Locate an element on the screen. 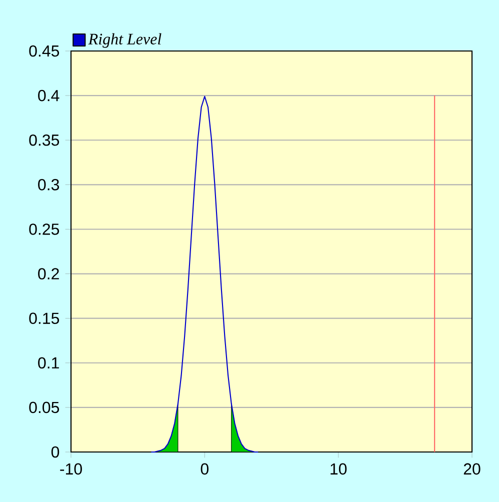 The image size is (499, 502). y-tick-label: 0.45 is located at coordinates (44, 51).